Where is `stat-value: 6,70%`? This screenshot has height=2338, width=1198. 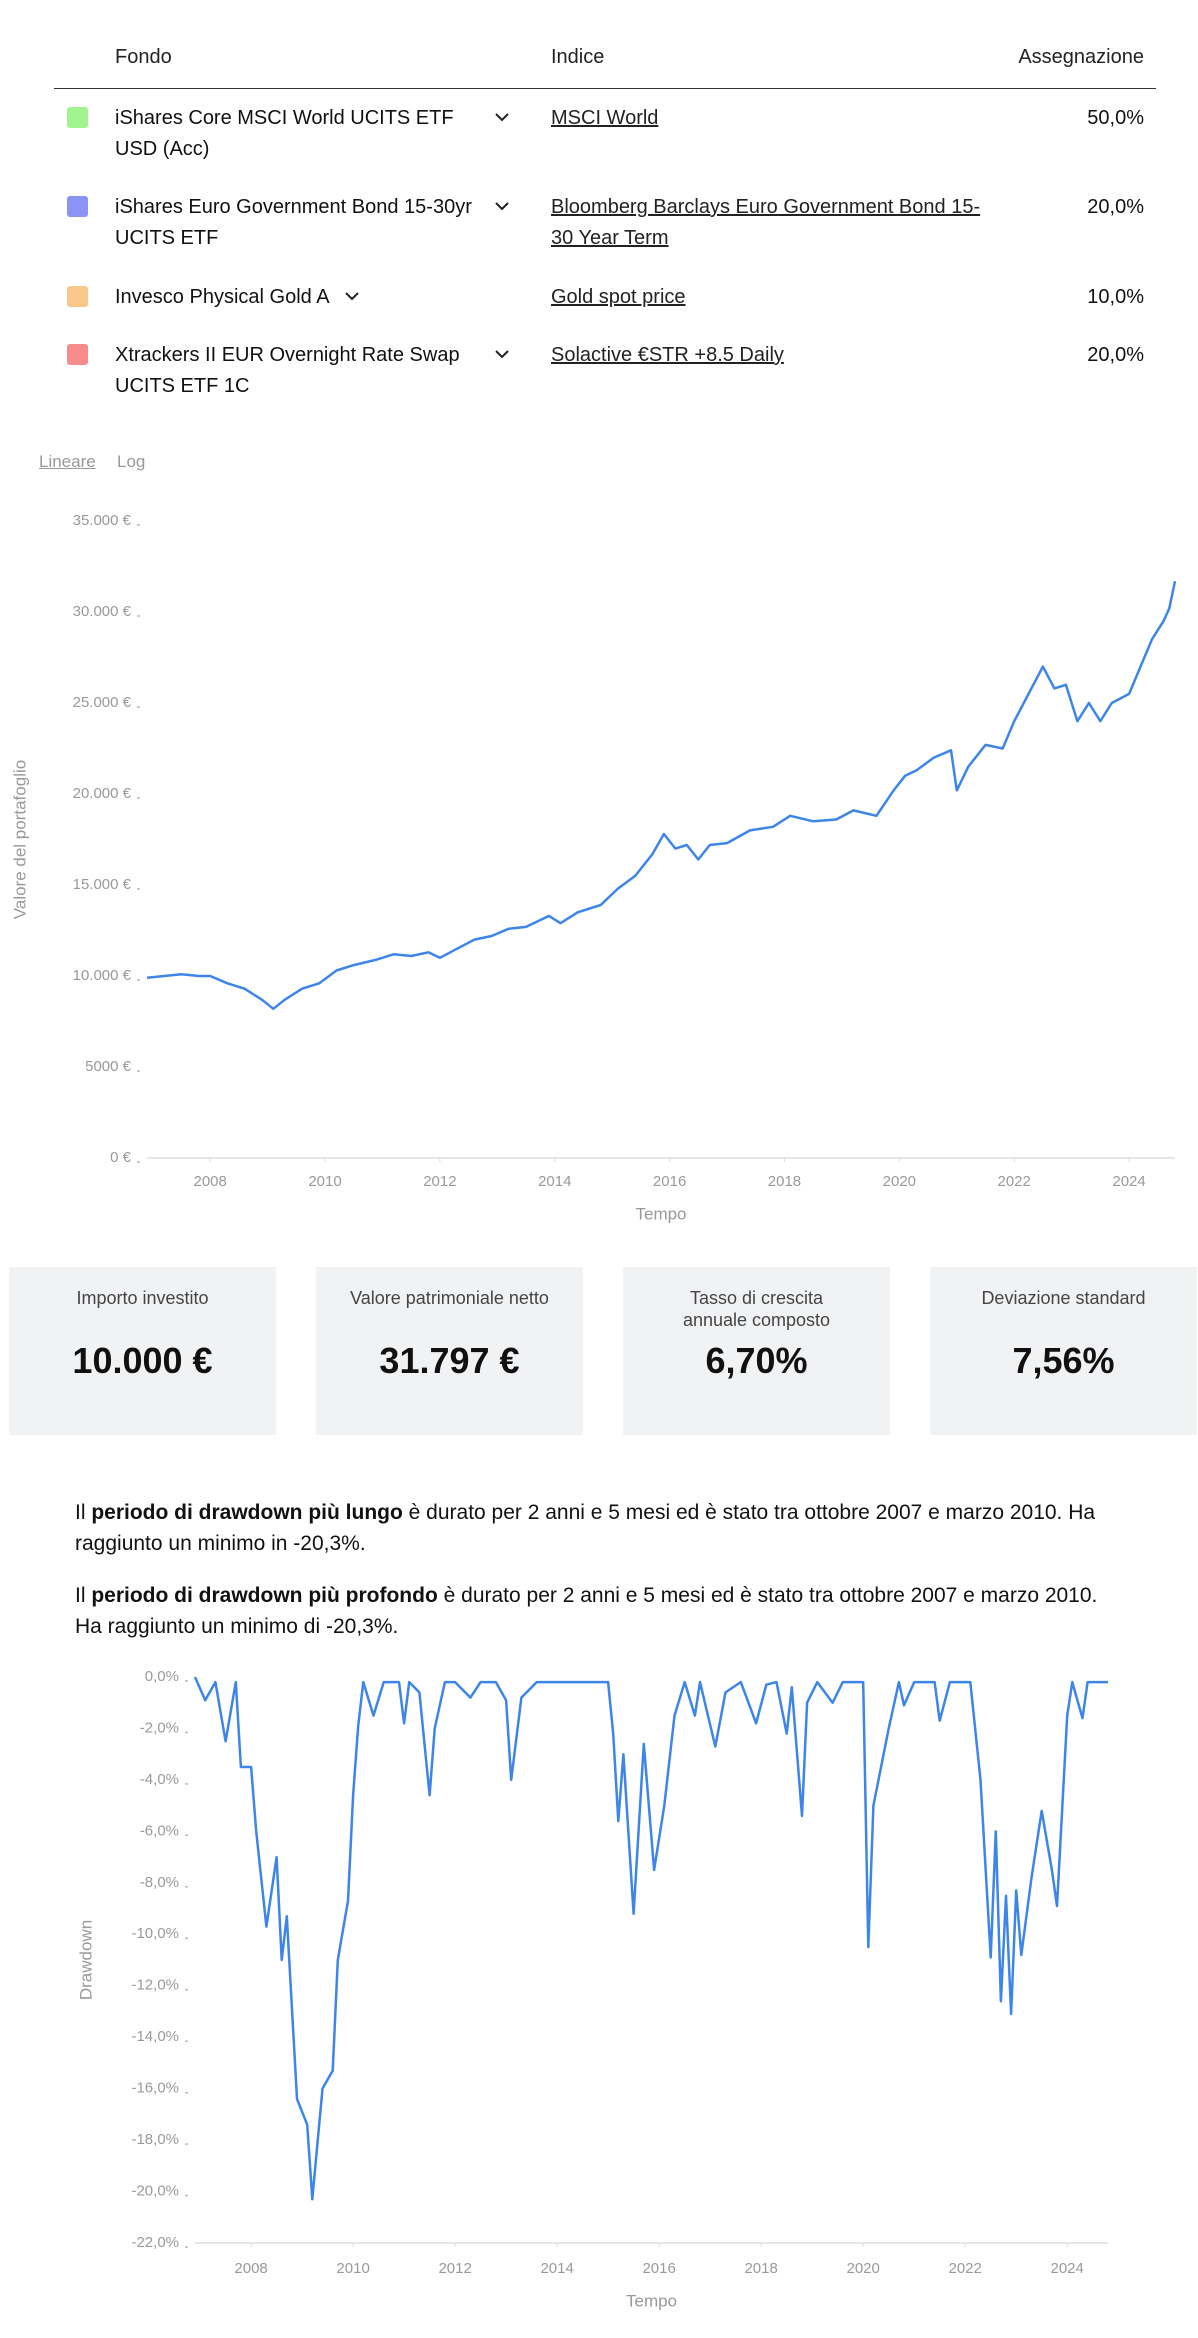
stat-value: 6,70% is located at coordinates (756, 1360).